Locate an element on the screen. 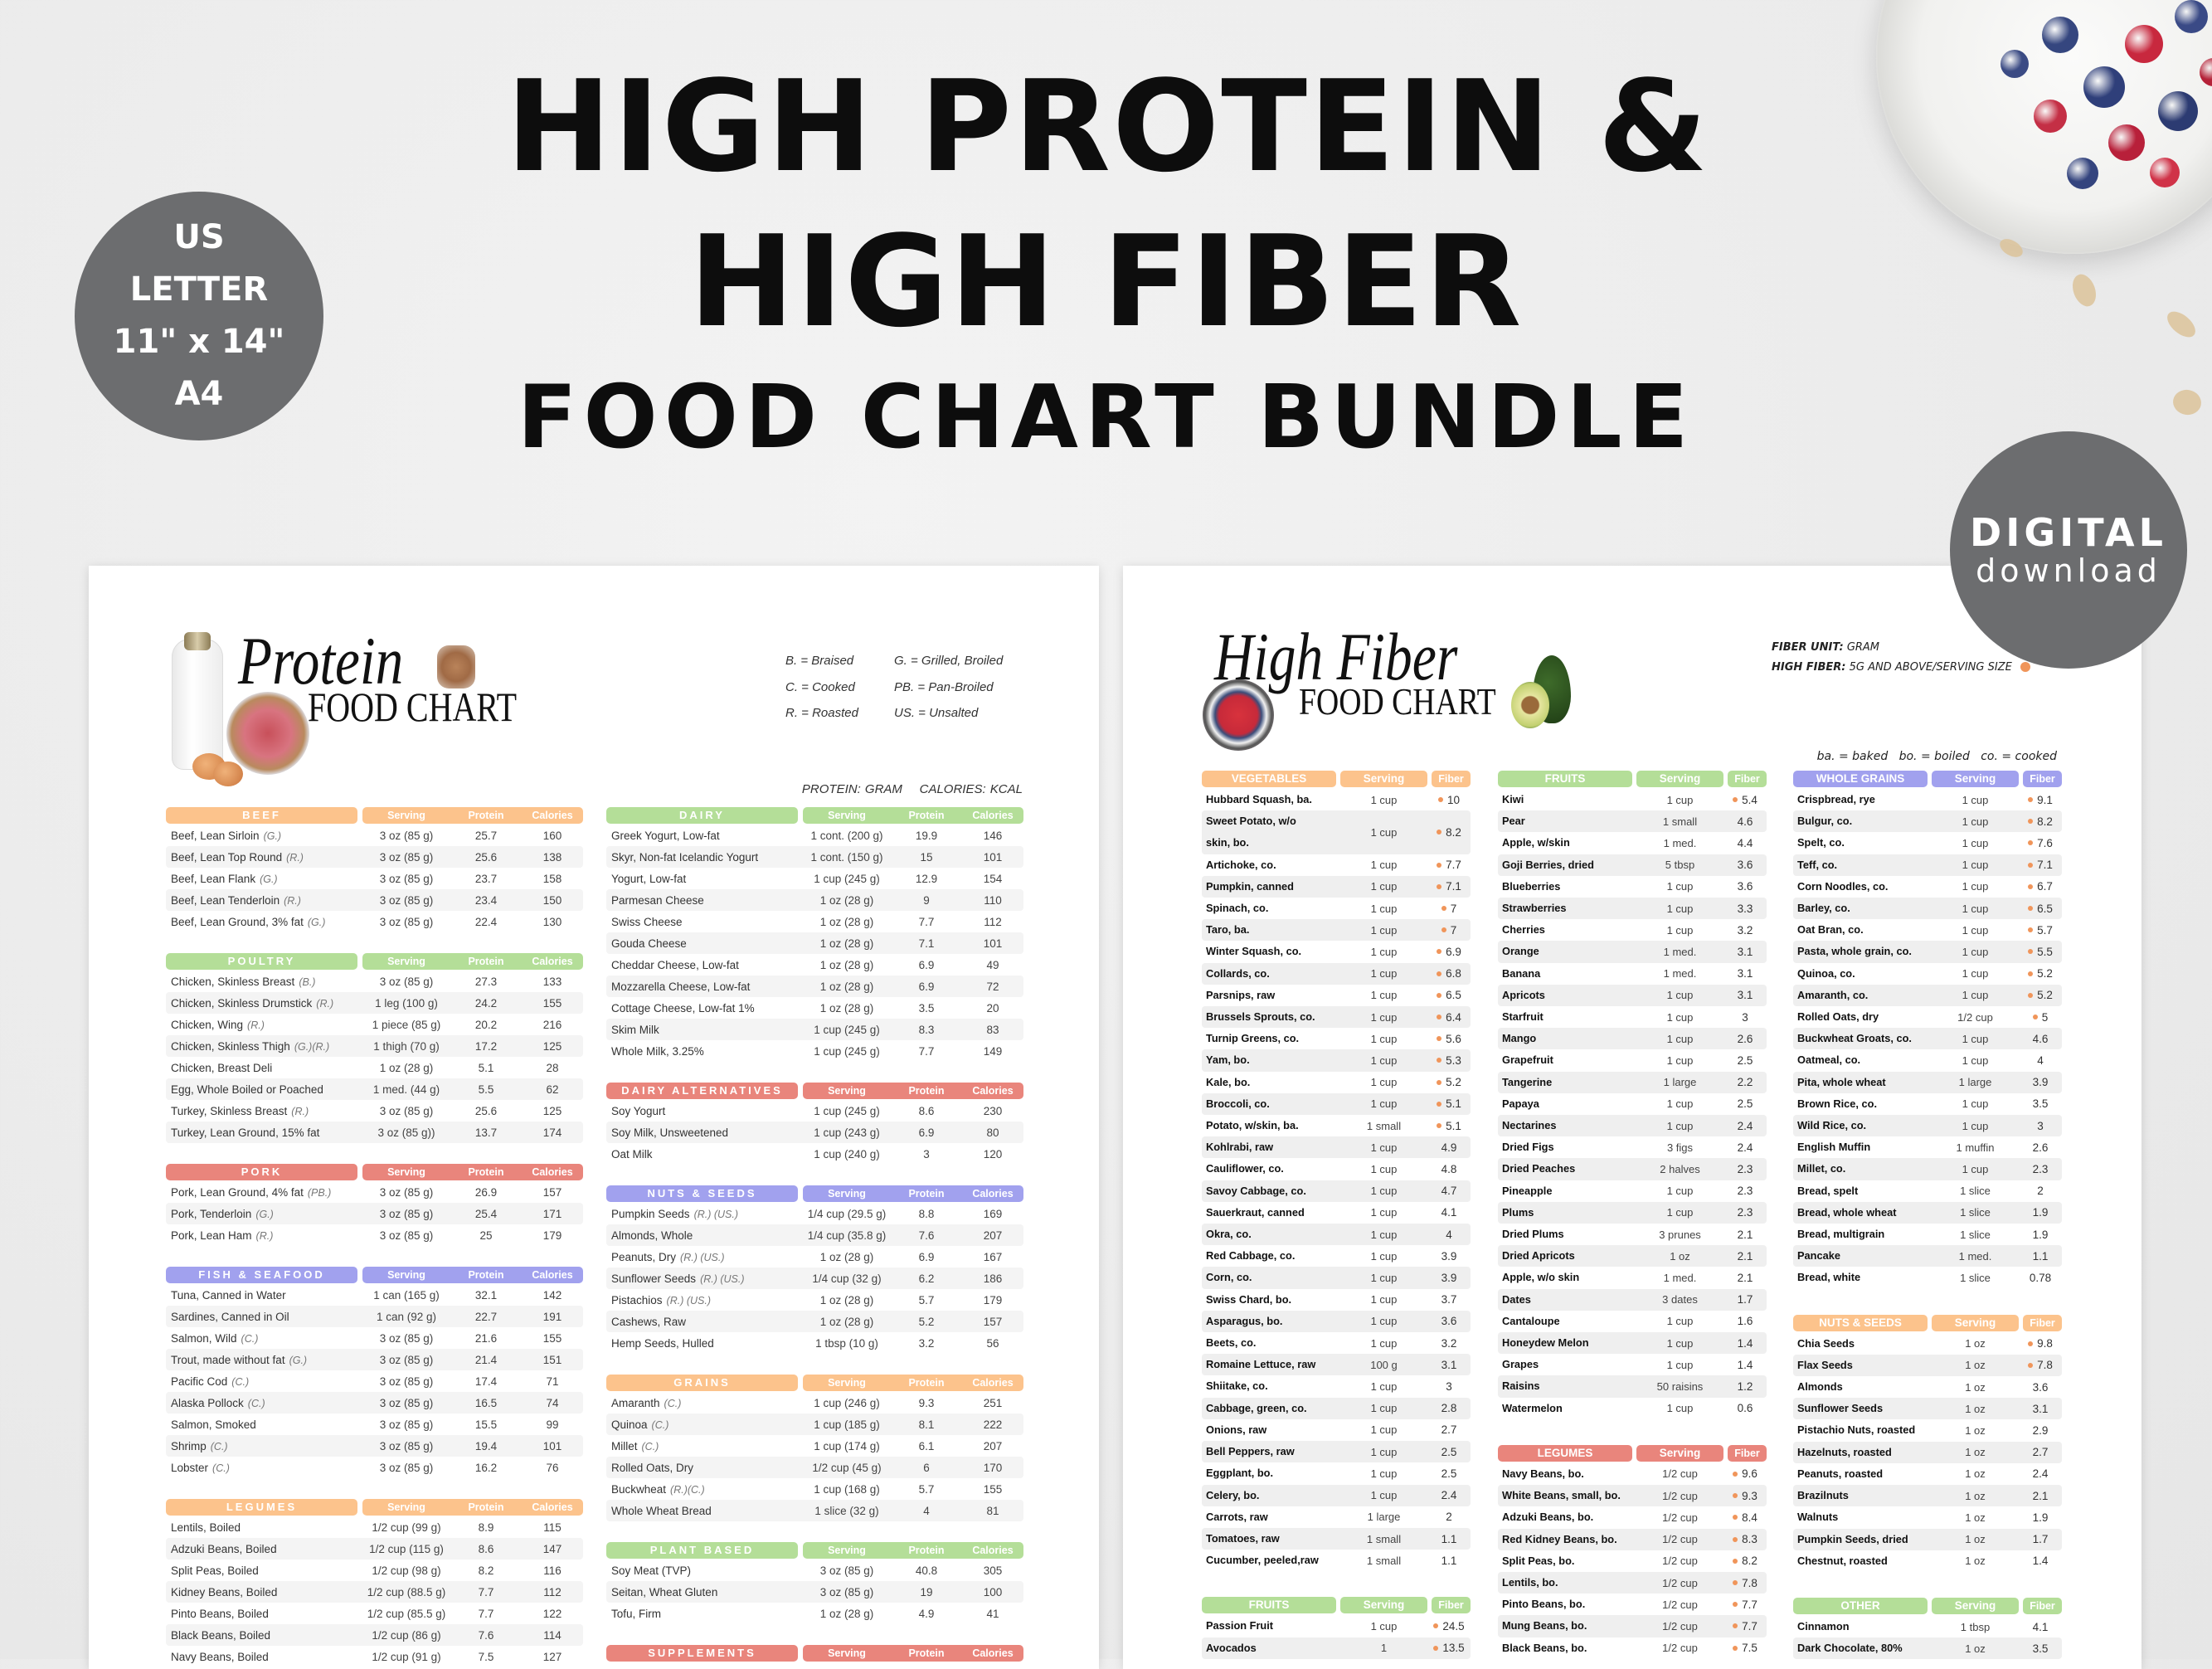 The width and height of the screenshot is (2212, 1669). fiber-value: 7.7 is located at coordinates (1453, 865).